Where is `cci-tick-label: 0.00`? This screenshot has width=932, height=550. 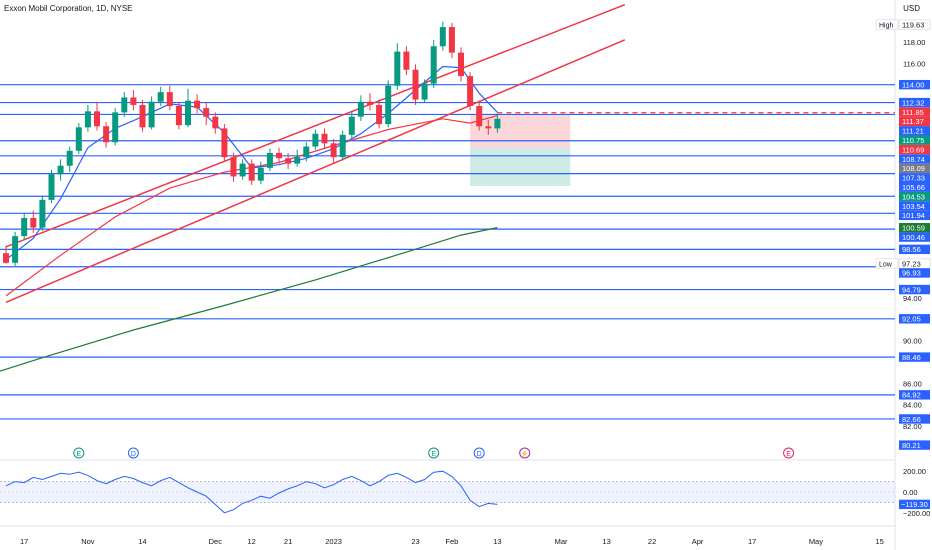
cci-tick-label: 0.00 is located at coordinates (910, 492).